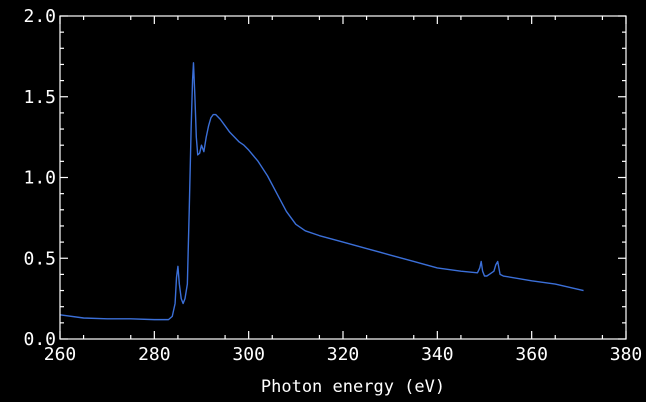 The width and height of the screenshot is (646, 402). What do you see at coordinates (248, 354) in the screenshot?
I see `x-tick-label: 300` at bounding box center [248, 354].